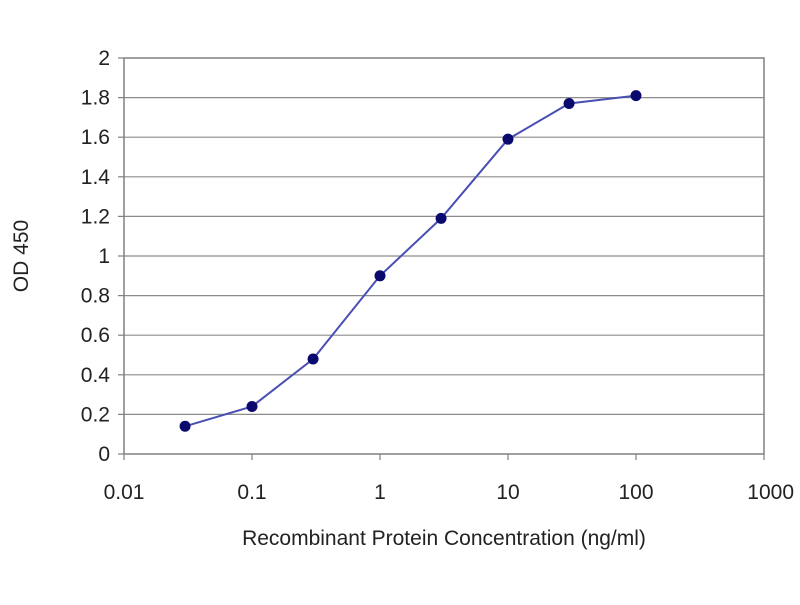  Describe the element at coordinates (635, 492) in the screenshot. I see `x-tick-label-4: 100` at that location.